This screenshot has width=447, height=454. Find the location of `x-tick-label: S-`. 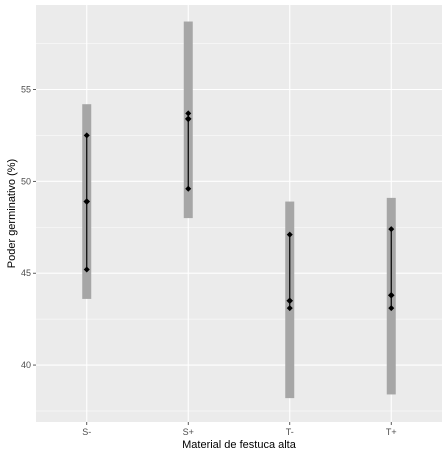

x-tick-label: S- is located at coordinates (86, 432).